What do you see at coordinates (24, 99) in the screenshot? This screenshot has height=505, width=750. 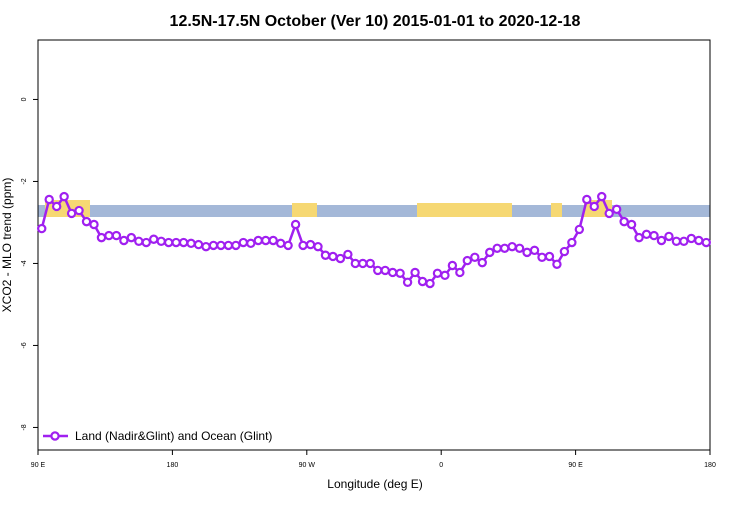 I see `y-tick-label: 0` at bounding box center [24, 99].